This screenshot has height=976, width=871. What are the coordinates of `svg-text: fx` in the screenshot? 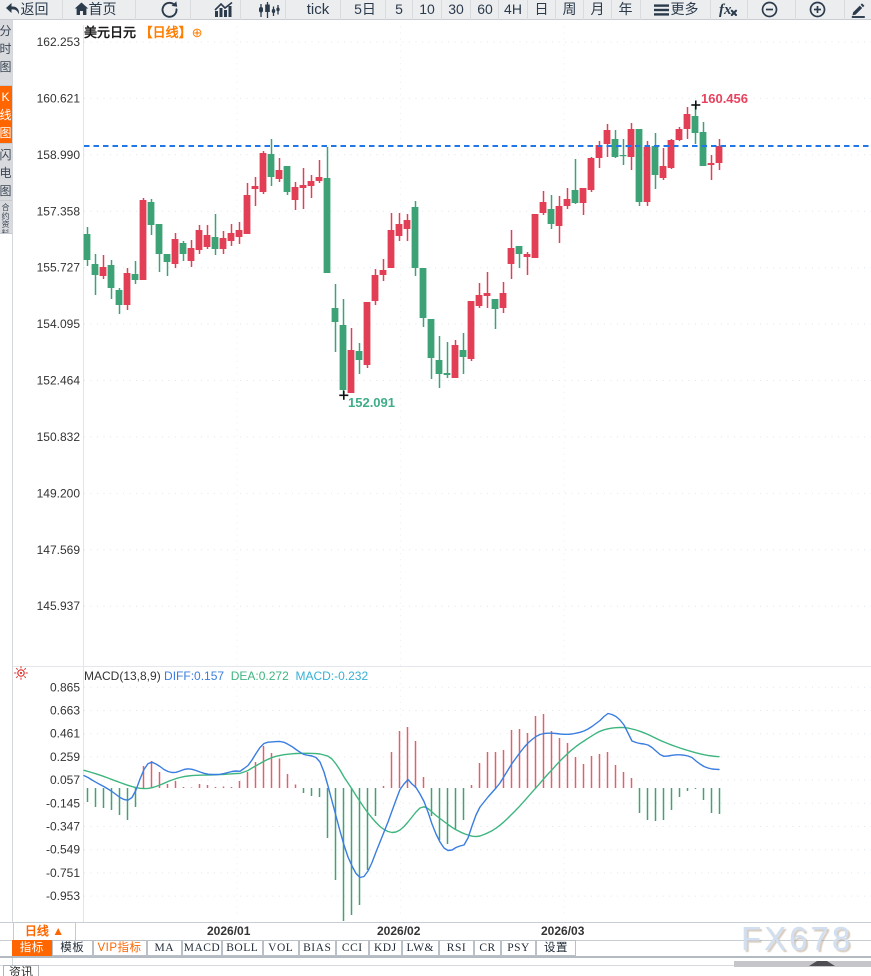 It's located at (725, 10).